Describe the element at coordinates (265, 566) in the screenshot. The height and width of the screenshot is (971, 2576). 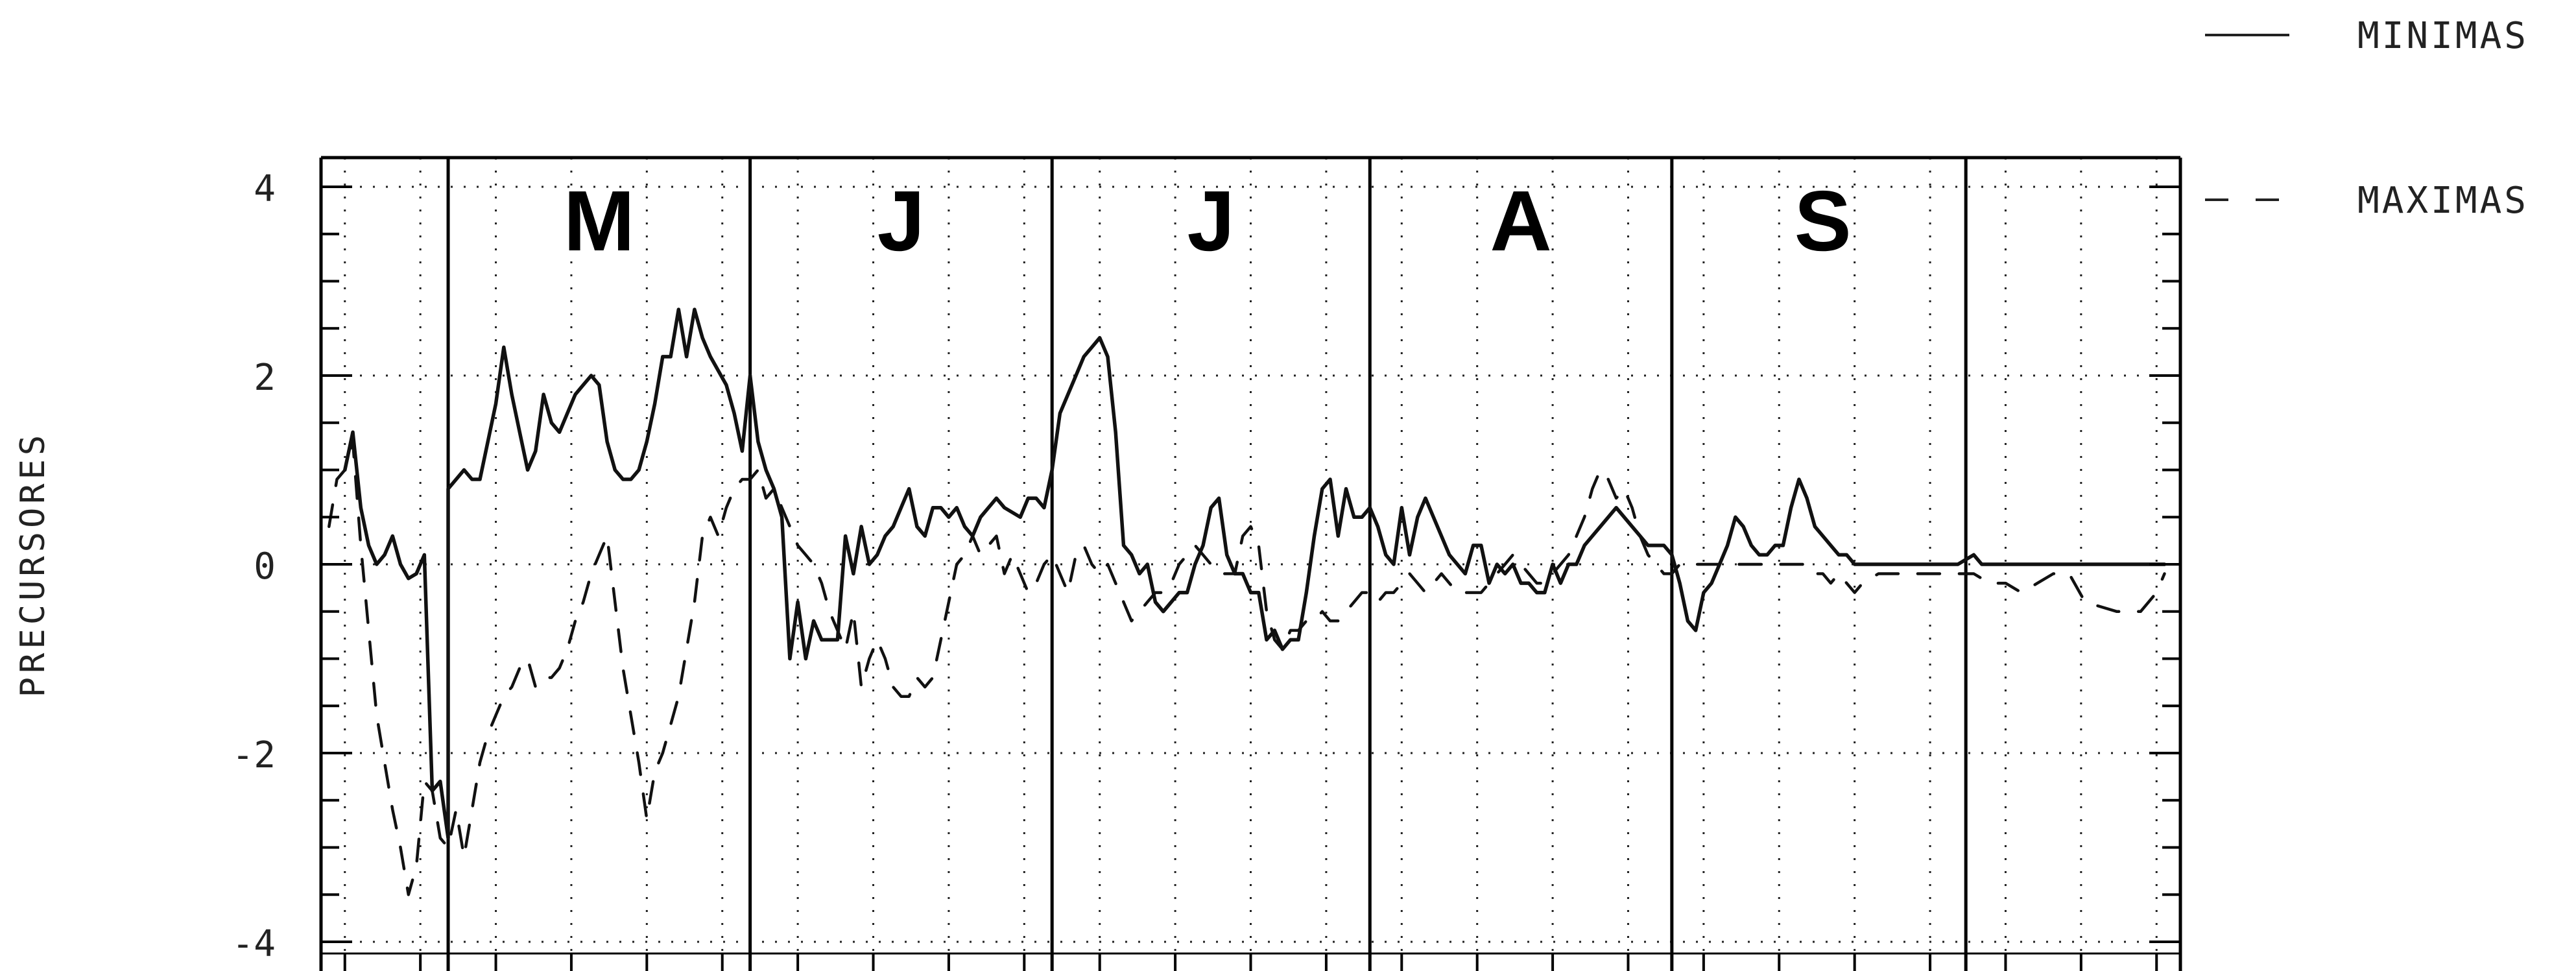
I see `y-tick-label: 0` at that location.